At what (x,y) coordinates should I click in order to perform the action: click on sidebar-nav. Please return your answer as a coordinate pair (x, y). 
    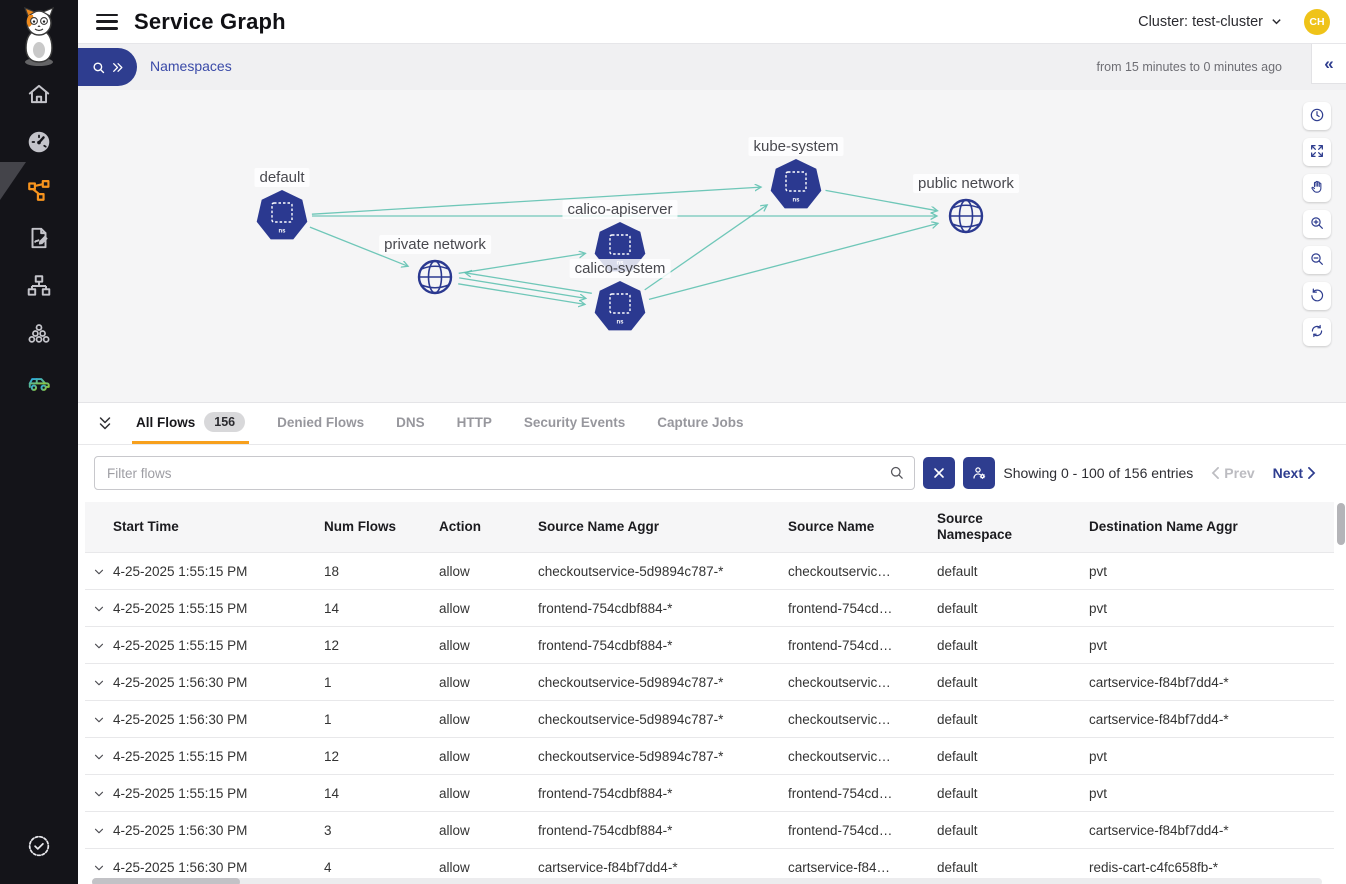
    Looking at the image, I should click on (39, 240).